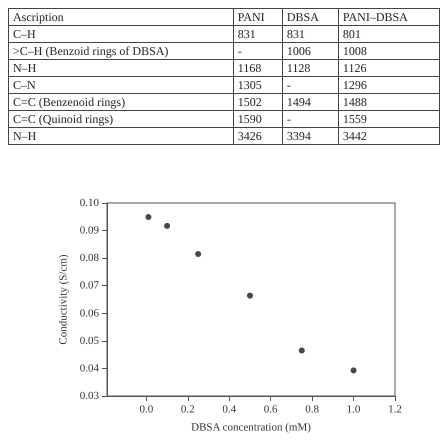 The width and height of the screenshot is (448, 445). I want to click on text: 801, so click(351, 34).